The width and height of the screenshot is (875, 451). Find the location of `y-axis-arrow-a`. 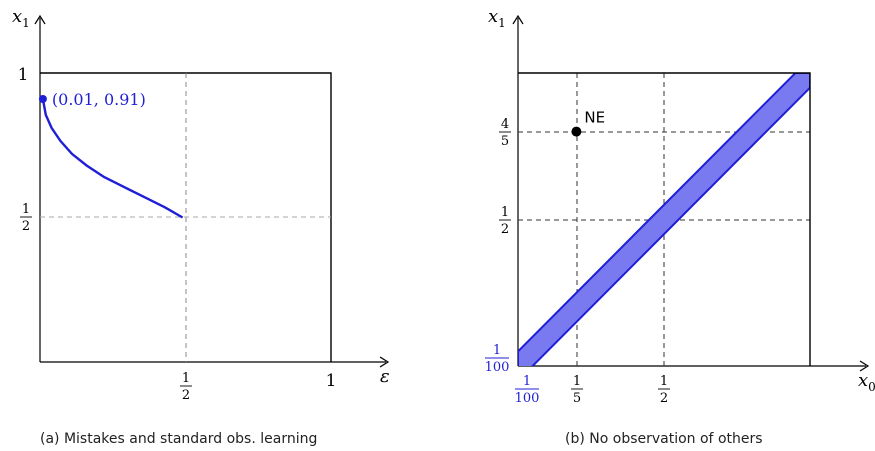

y-axis-arrow-a is located at coordinates (40, 19).